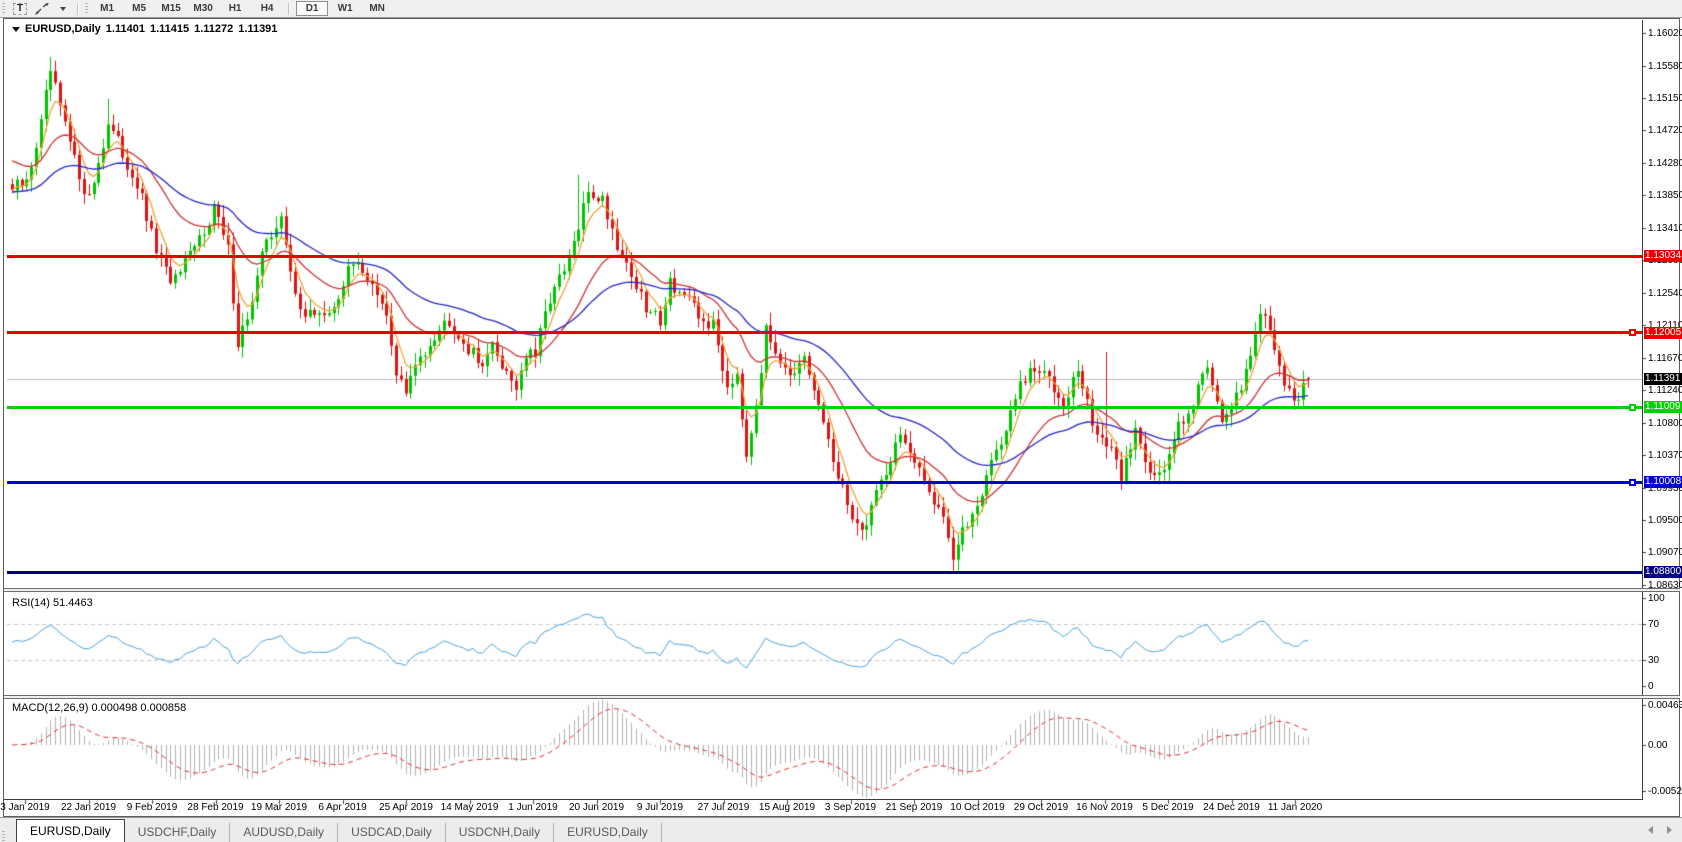  What do you see at coordinates (1665, 228) in the screenshot?
I see `price-tick-label: 1.13410` at bounding box center [1665, 228].